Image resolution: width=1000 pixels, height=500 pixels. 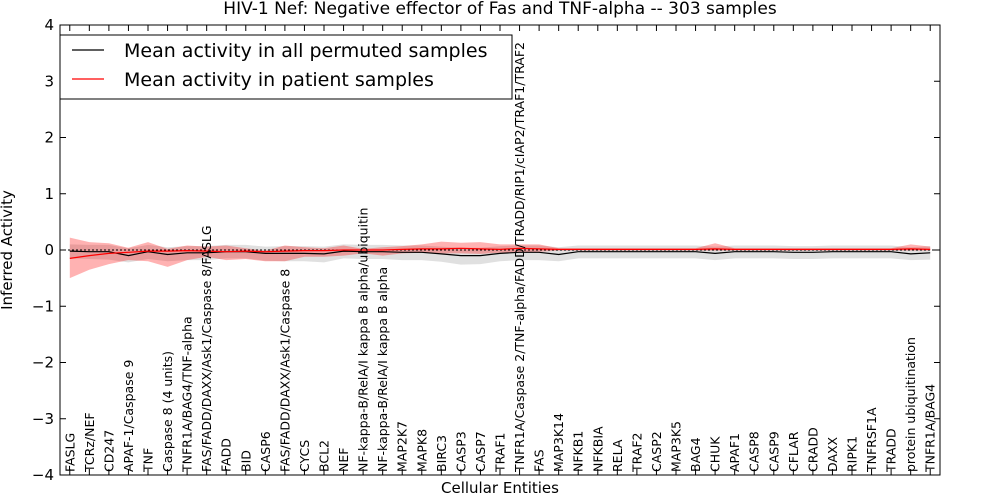 I want to click on y-tick-label: 3, so click(x=49, y=81).